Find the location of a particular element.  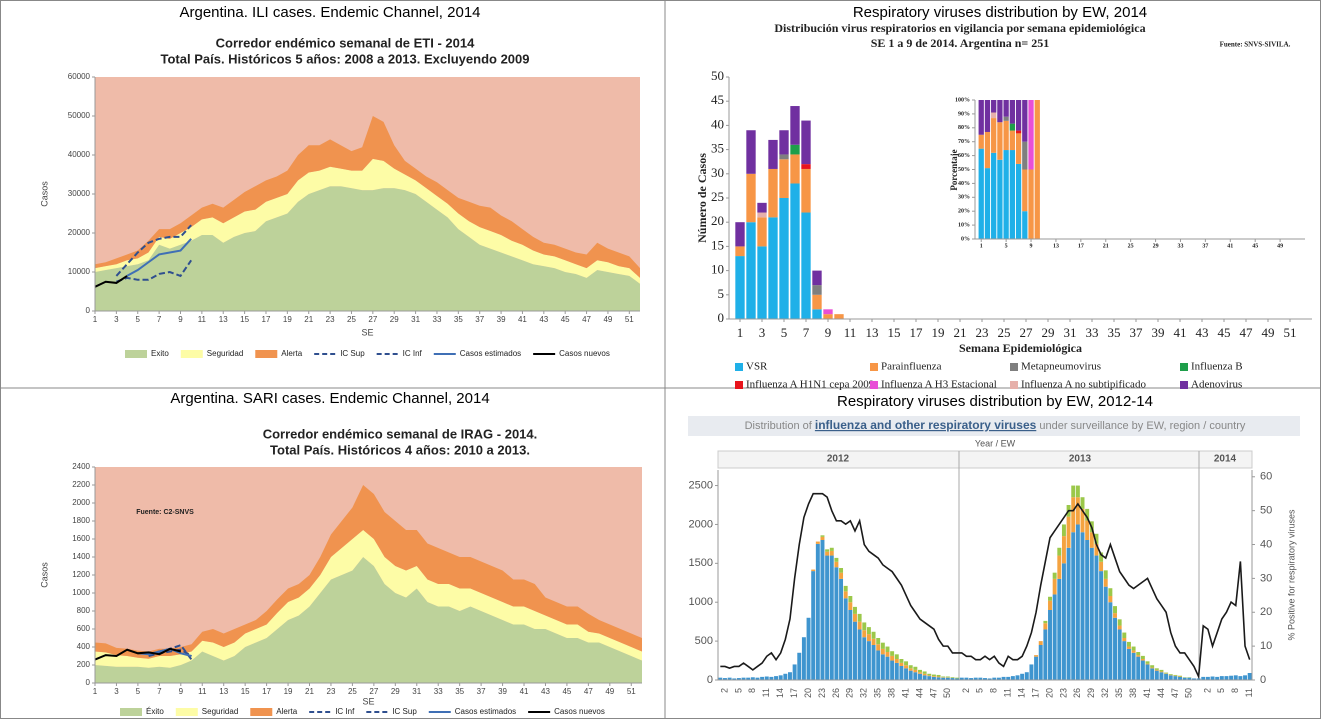

banner-part: influenza and other respiratory viruses is located at coordinates (926, 425).